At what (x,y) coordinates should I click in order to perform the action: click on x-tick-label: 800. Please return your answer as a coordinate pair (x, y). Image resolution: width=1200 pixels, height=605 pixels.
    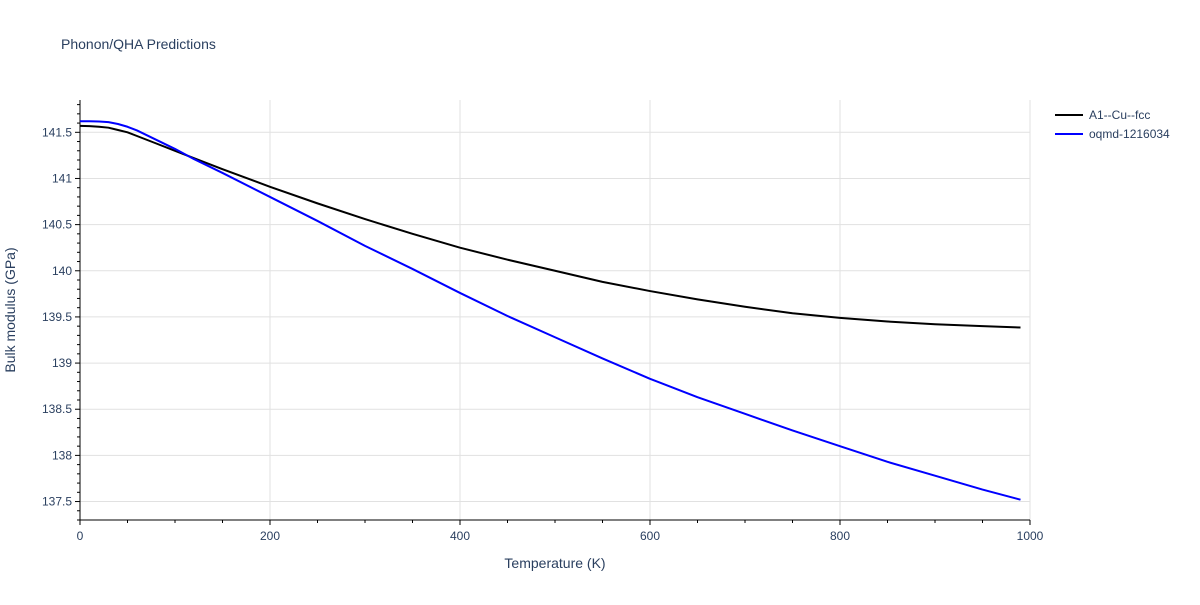
    Looking at the image, I should click on (840, 536).